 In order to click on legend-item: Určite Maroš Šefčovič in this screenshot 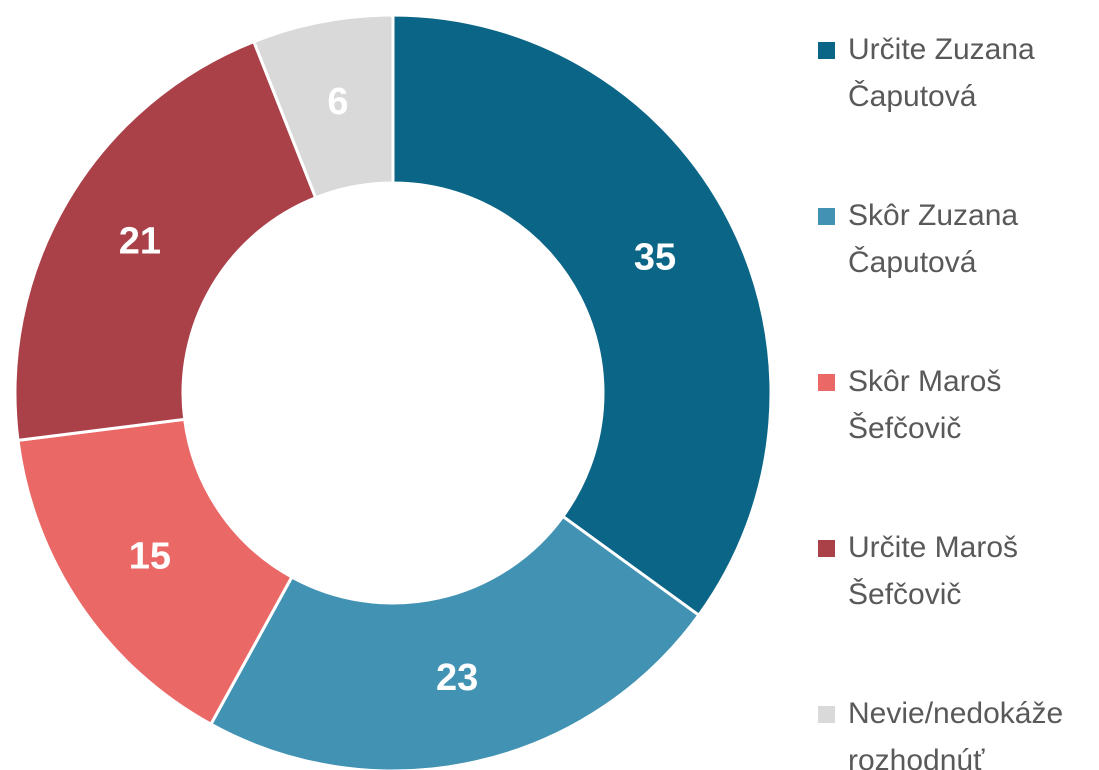, I will do `click(953, 571)`.